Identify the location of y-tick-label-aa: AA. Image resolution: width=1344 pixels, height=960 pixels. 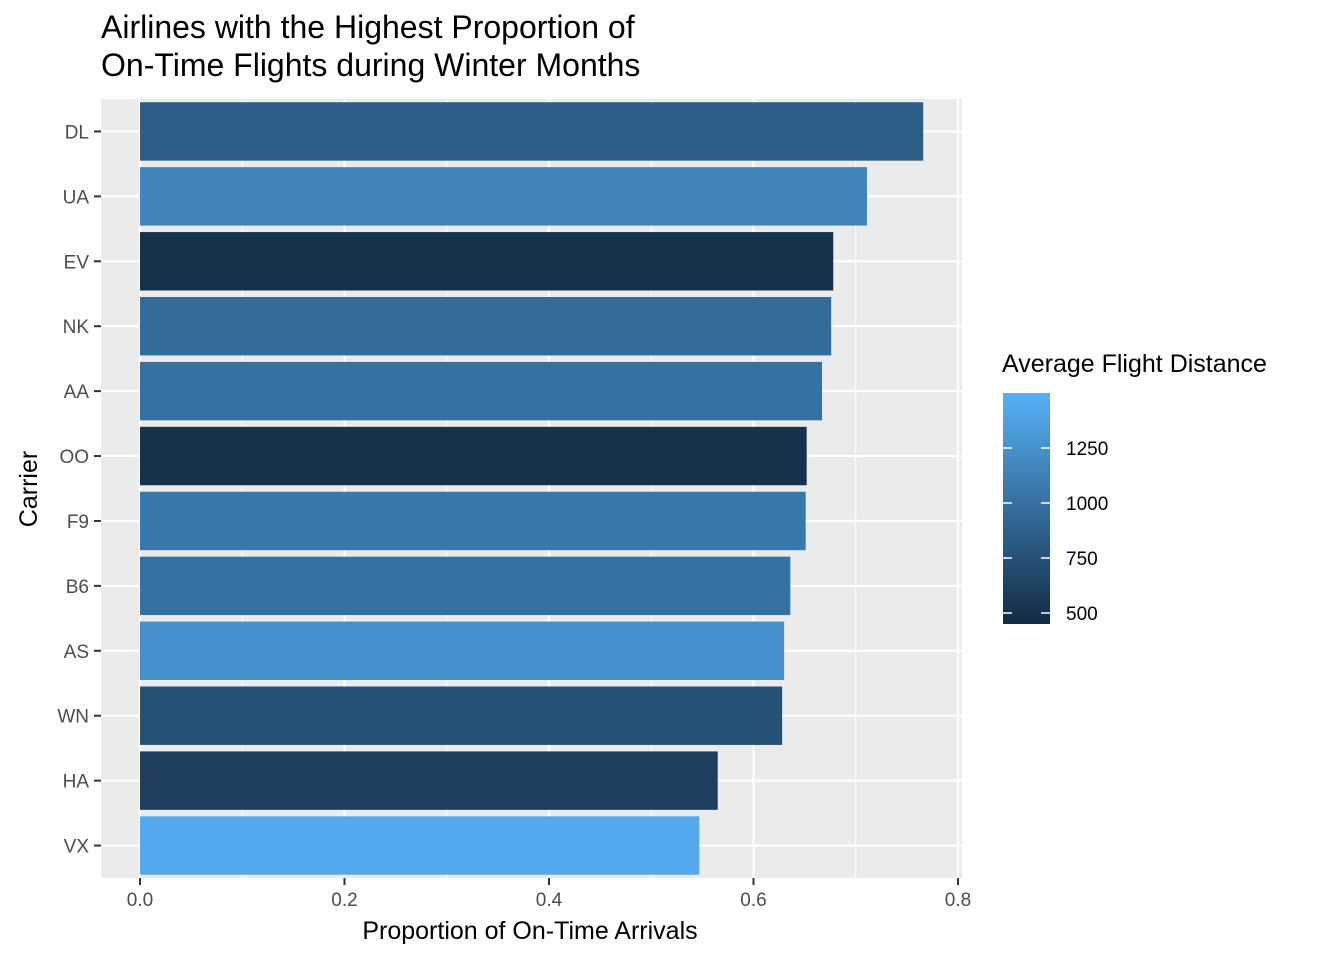
(77, 392).